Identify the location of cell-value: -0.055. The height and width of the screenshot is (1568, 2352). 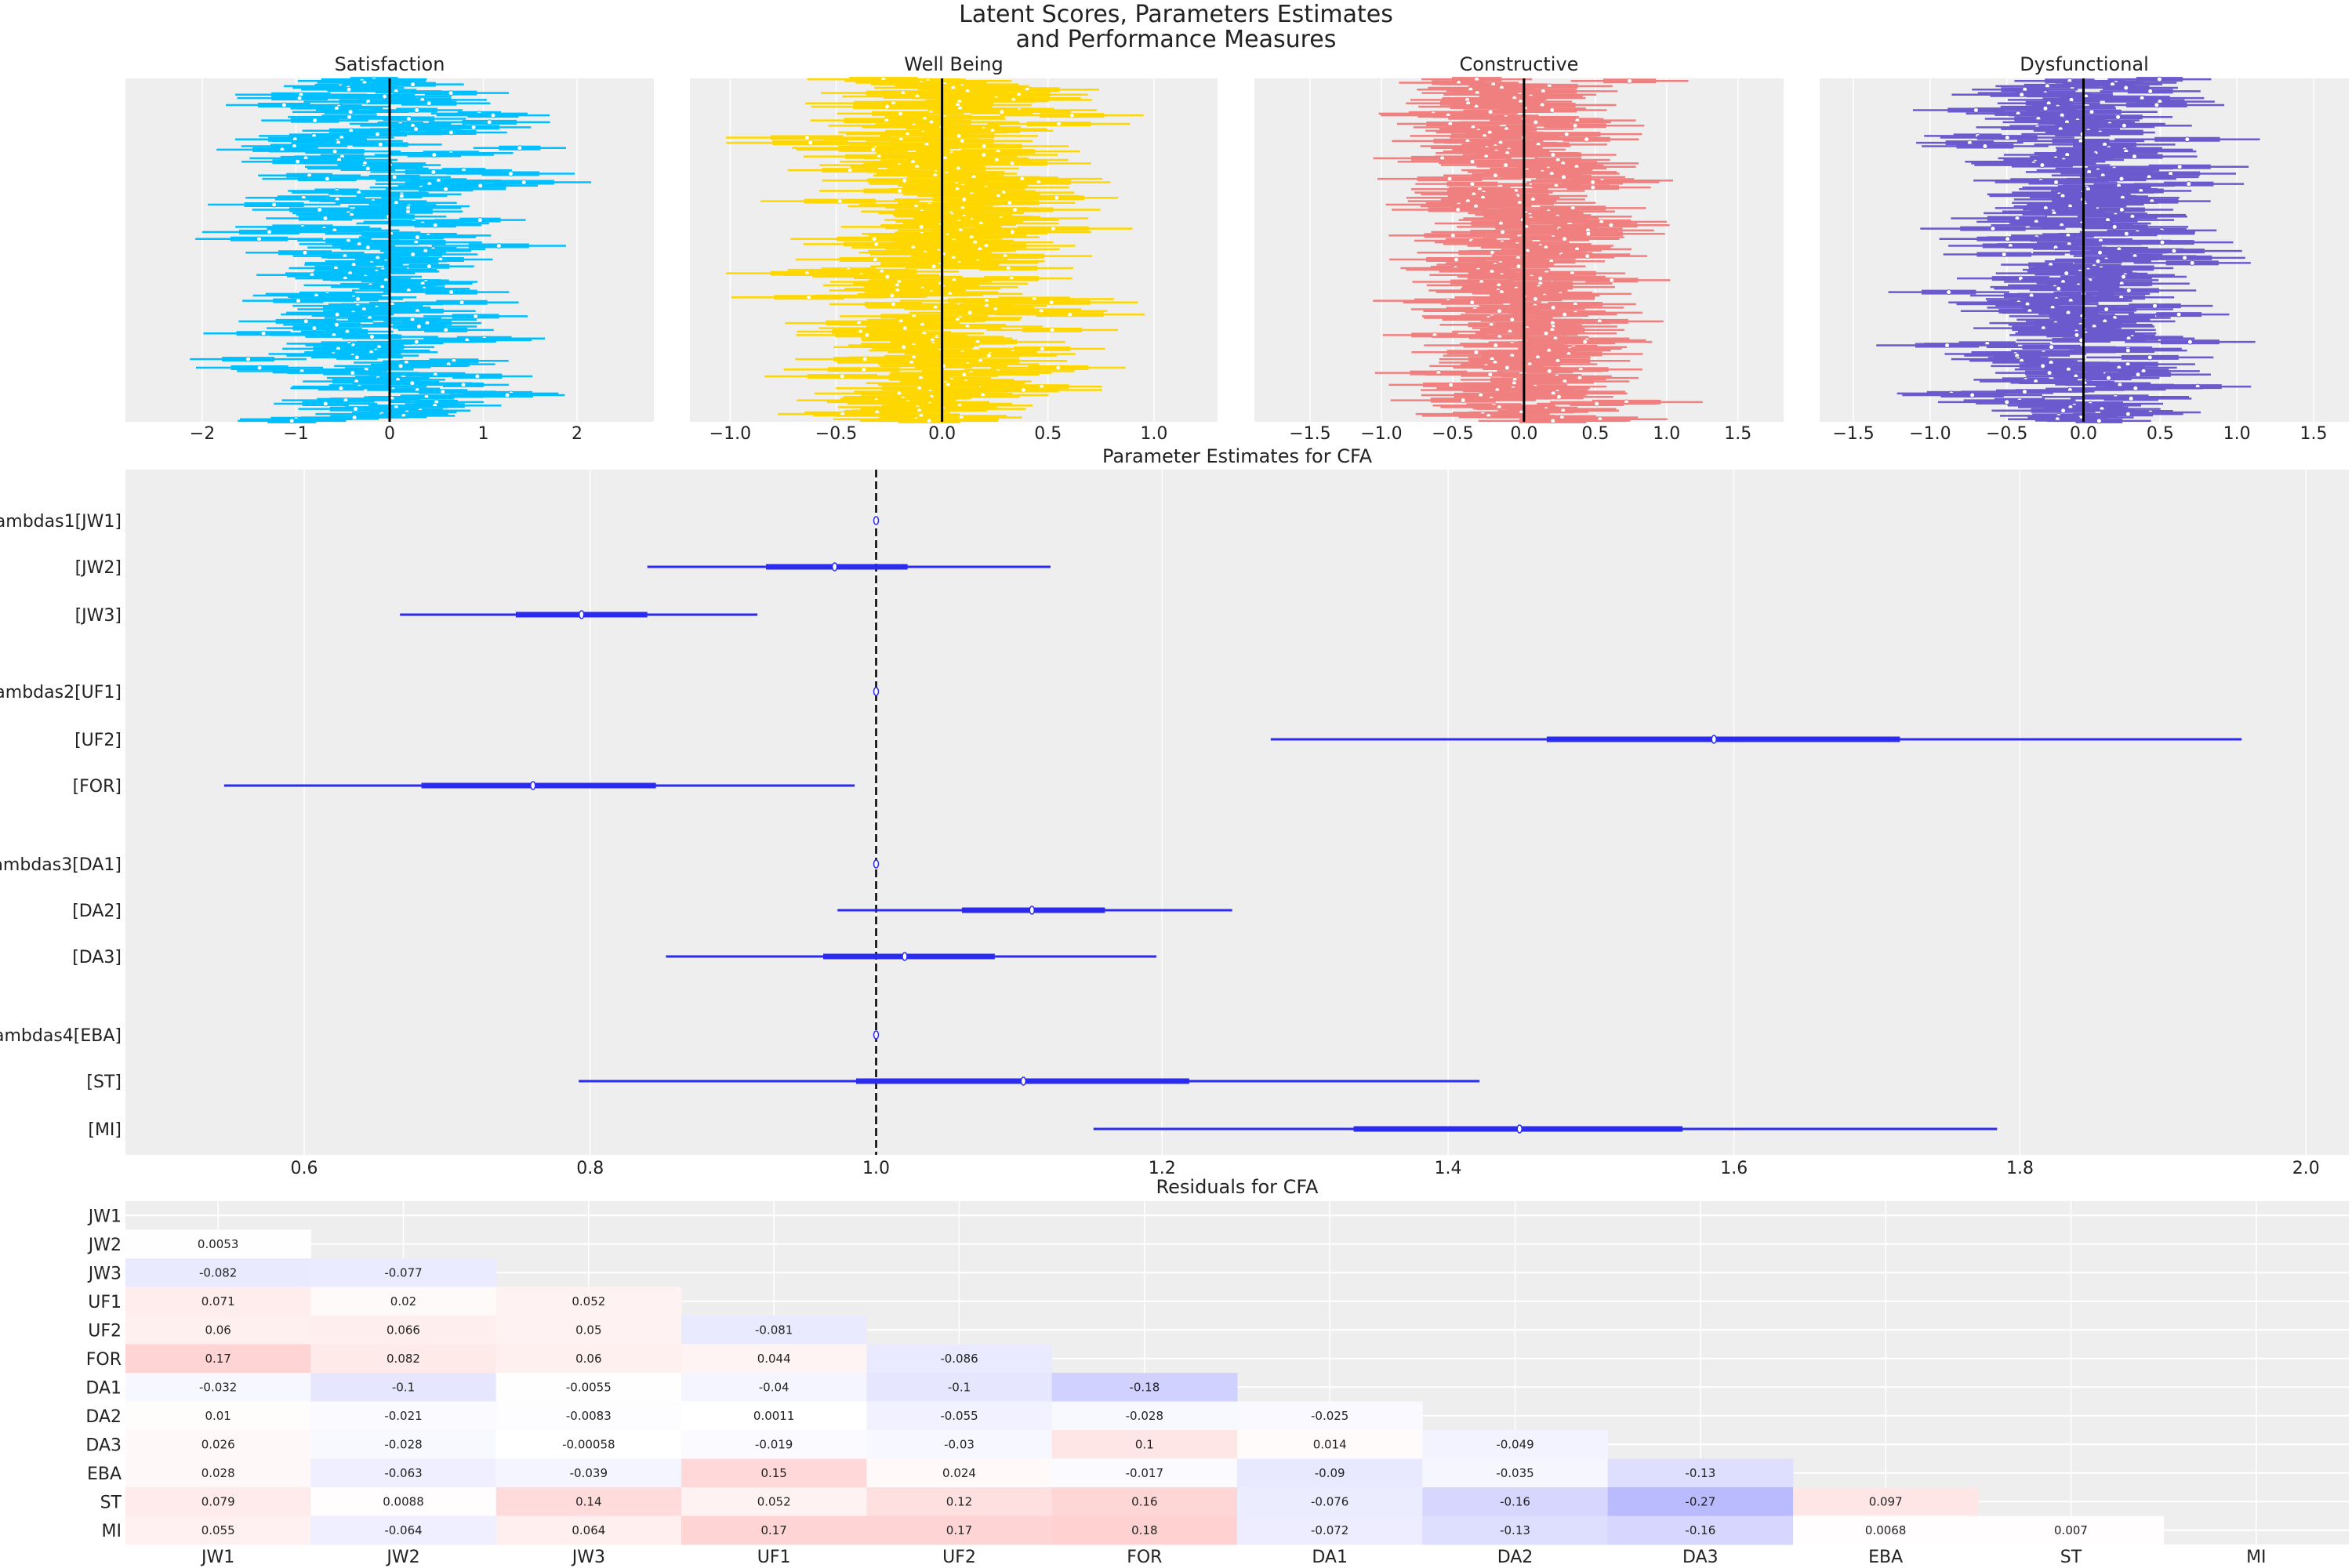
(959, 1416).